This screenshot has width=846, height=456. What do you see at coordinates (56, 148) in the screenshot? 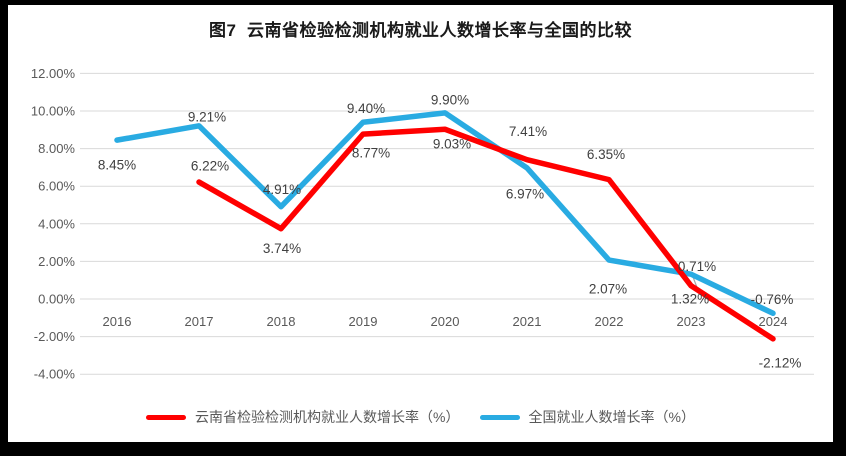
I see `y-axis-tick-label: 8.00%` at bounding box center [56, 148].